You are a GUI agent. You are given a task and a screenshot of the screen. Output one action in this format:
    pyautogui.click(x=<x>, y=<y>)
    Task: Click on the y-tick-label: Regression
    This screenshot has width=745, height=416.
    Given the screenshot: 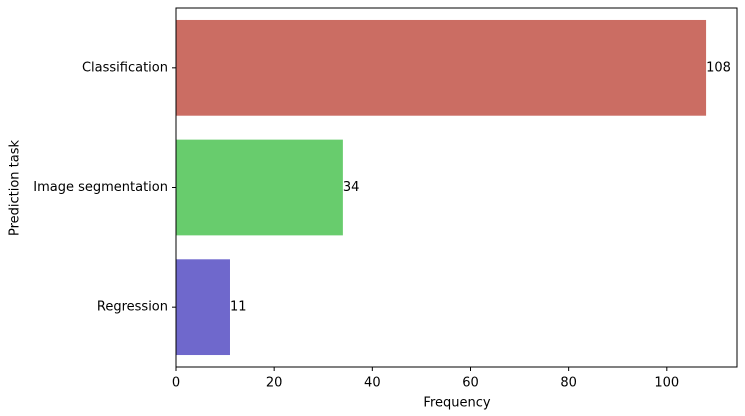 What is the action you would take?
    pyautogui.click(x=132, y=307)
    